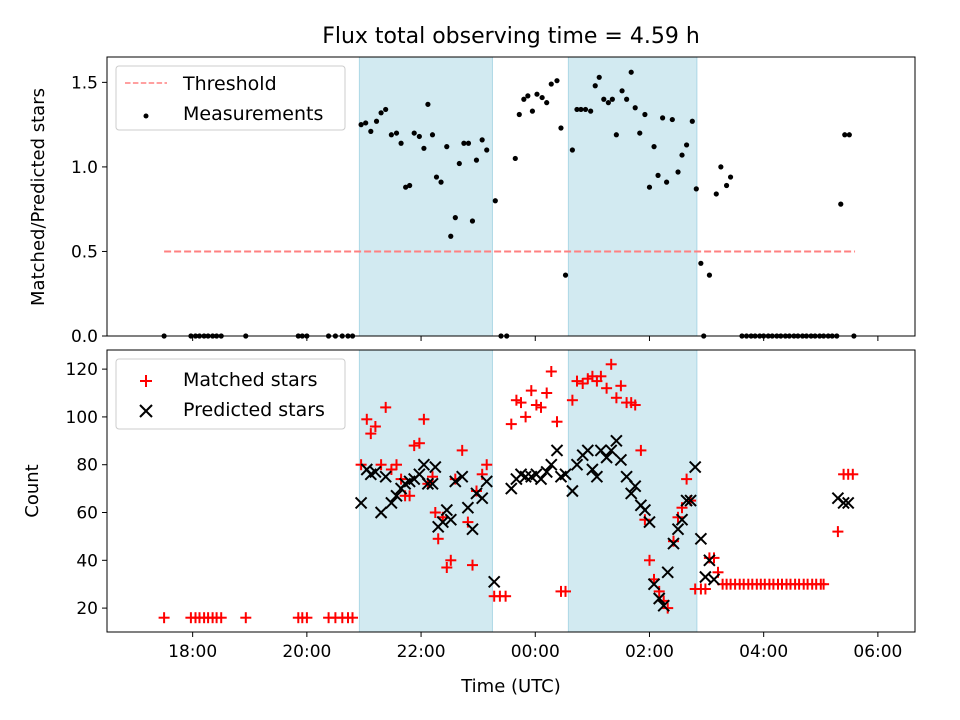  I want to click on legend-matched-label: Matched stars, so click(250, 380).